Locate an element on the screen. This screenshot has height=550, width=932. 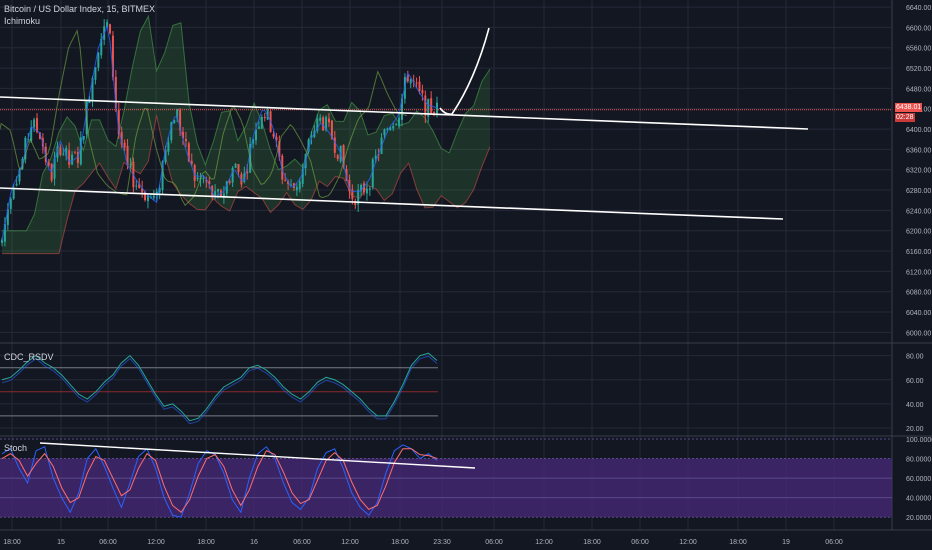
ichimoku-span-b is located at coordinates (246, 185).